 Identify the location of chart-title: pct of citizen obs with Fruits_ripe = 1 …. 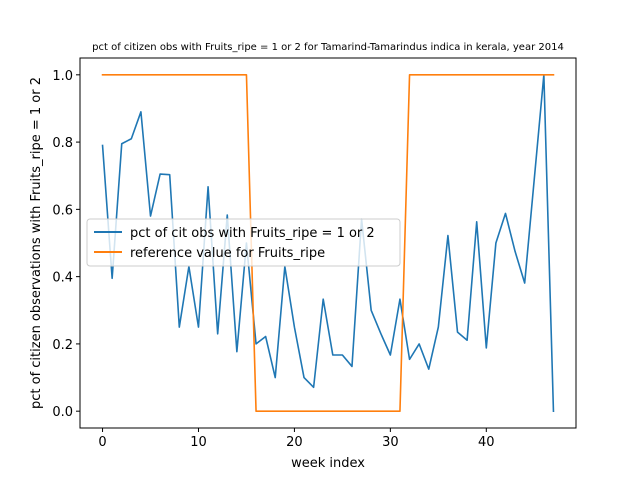
(328, 47).